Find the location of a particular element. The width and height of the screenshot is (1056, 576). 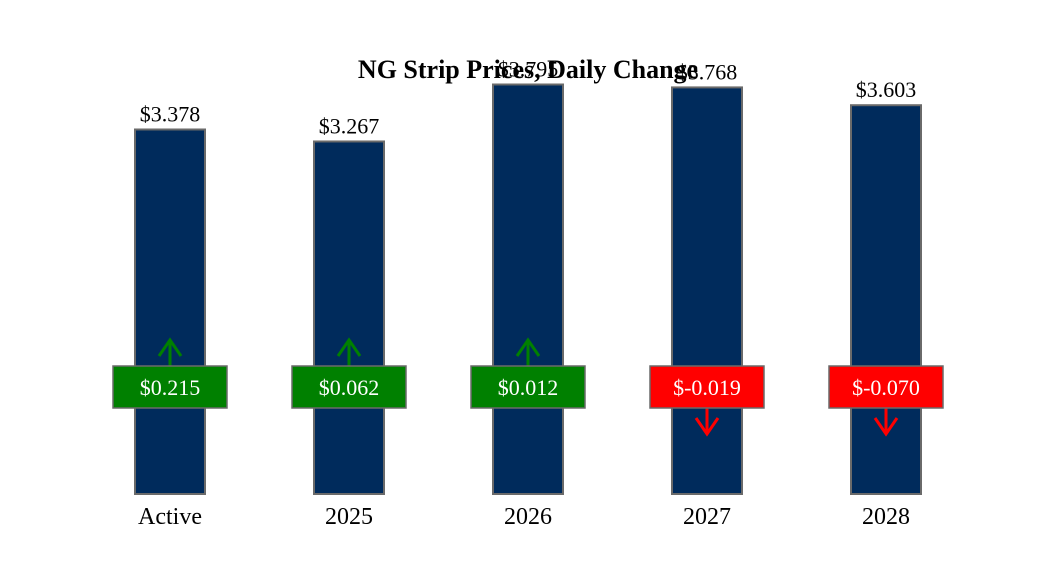

category-label: 2025 is located at coordinates (349, 517).